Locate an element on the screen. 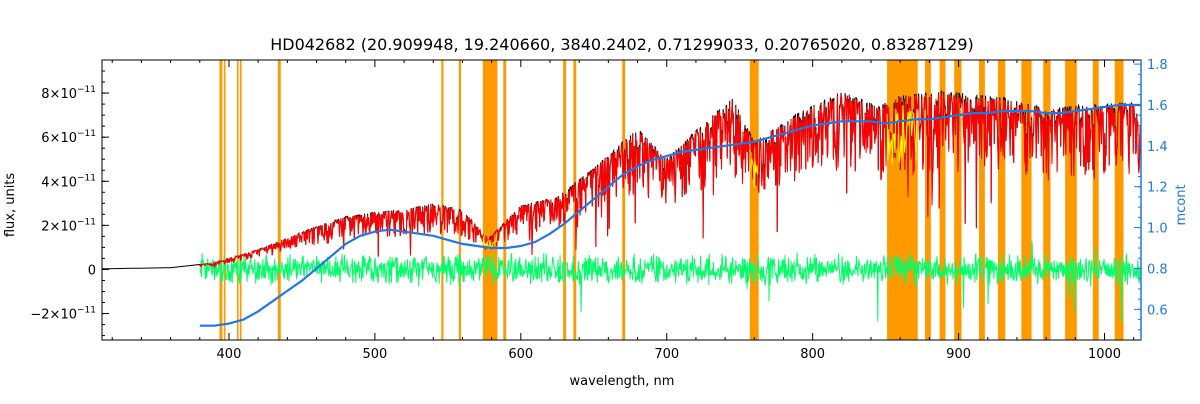 The height and width of the screenshot is (404, 1200). x-tick-label: 800 is located at coordinates (812, 354).